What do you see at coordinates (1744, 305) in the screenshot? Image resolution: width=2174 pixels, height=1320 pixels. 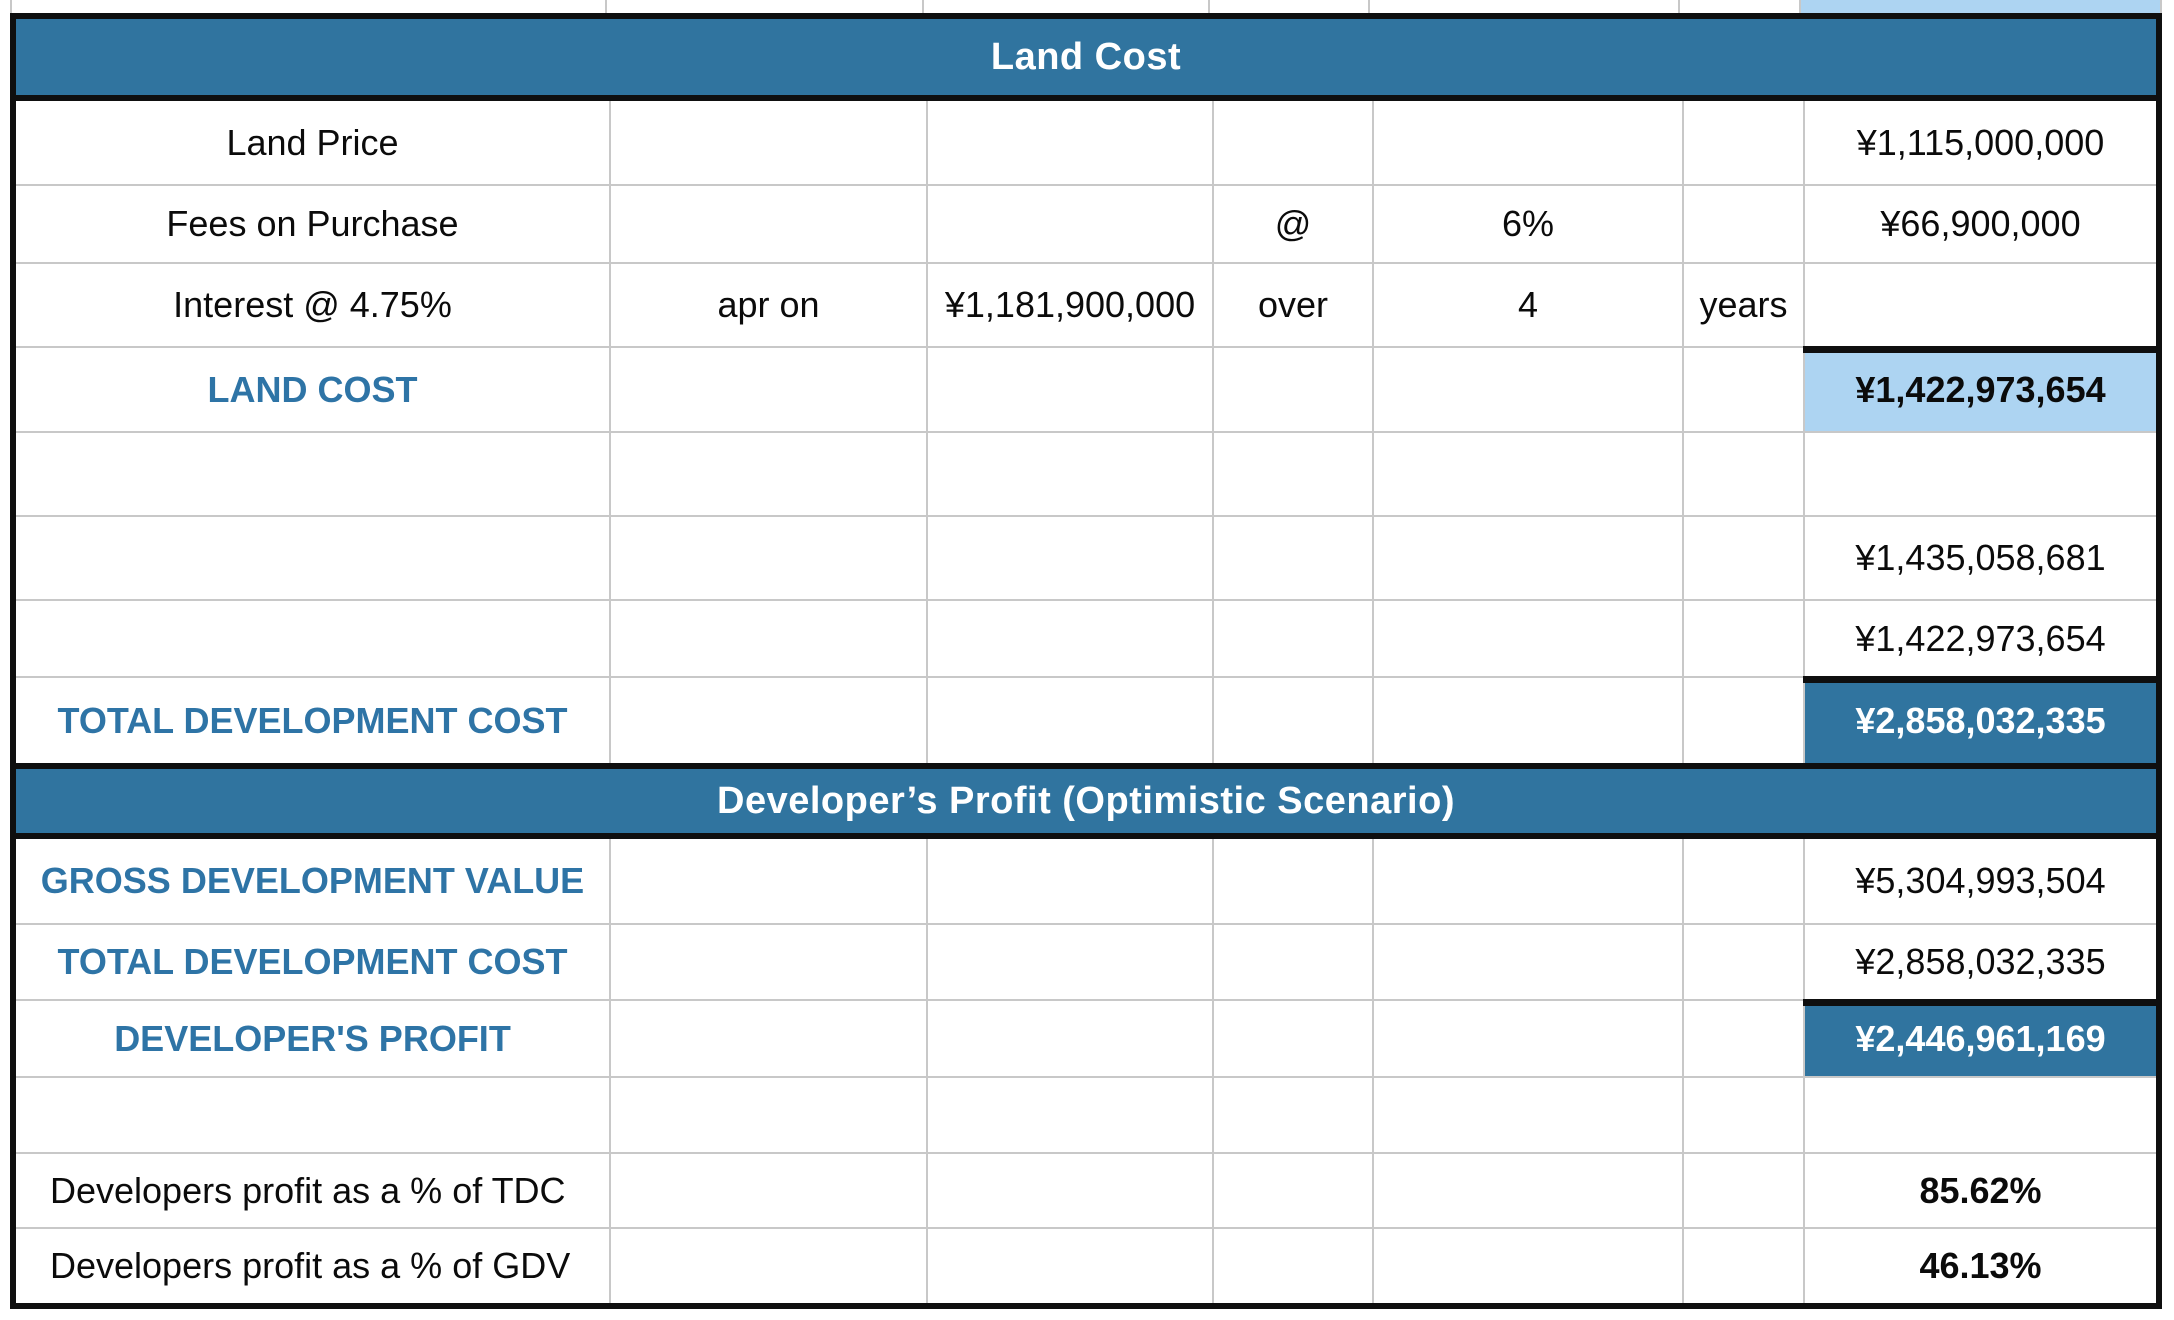 I see `cell-interest-unit: years` at bounding box center [1744, 305].